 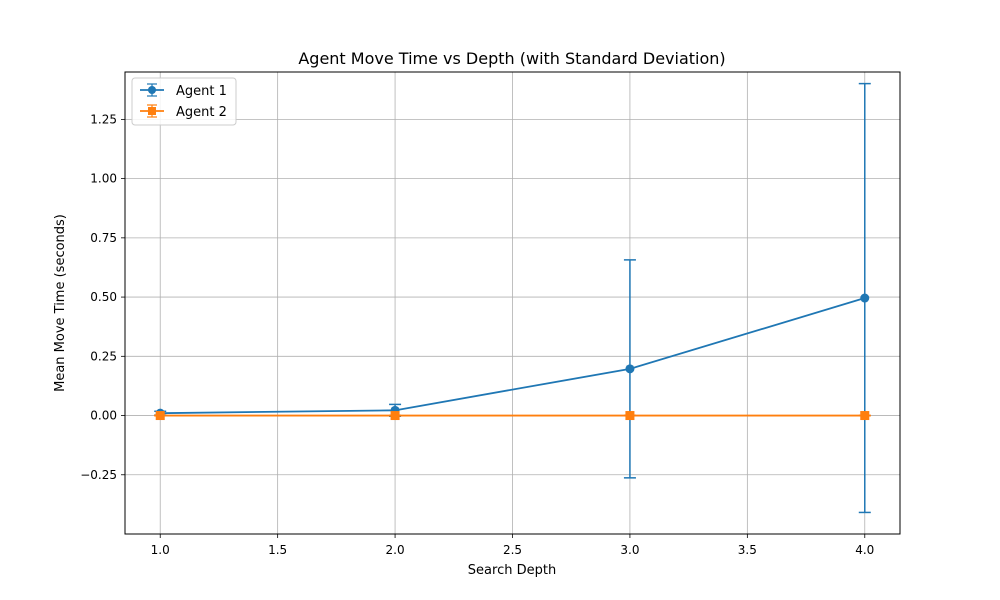 I want to click on y-tick-label: −0.25, so click(x=98, y=475).